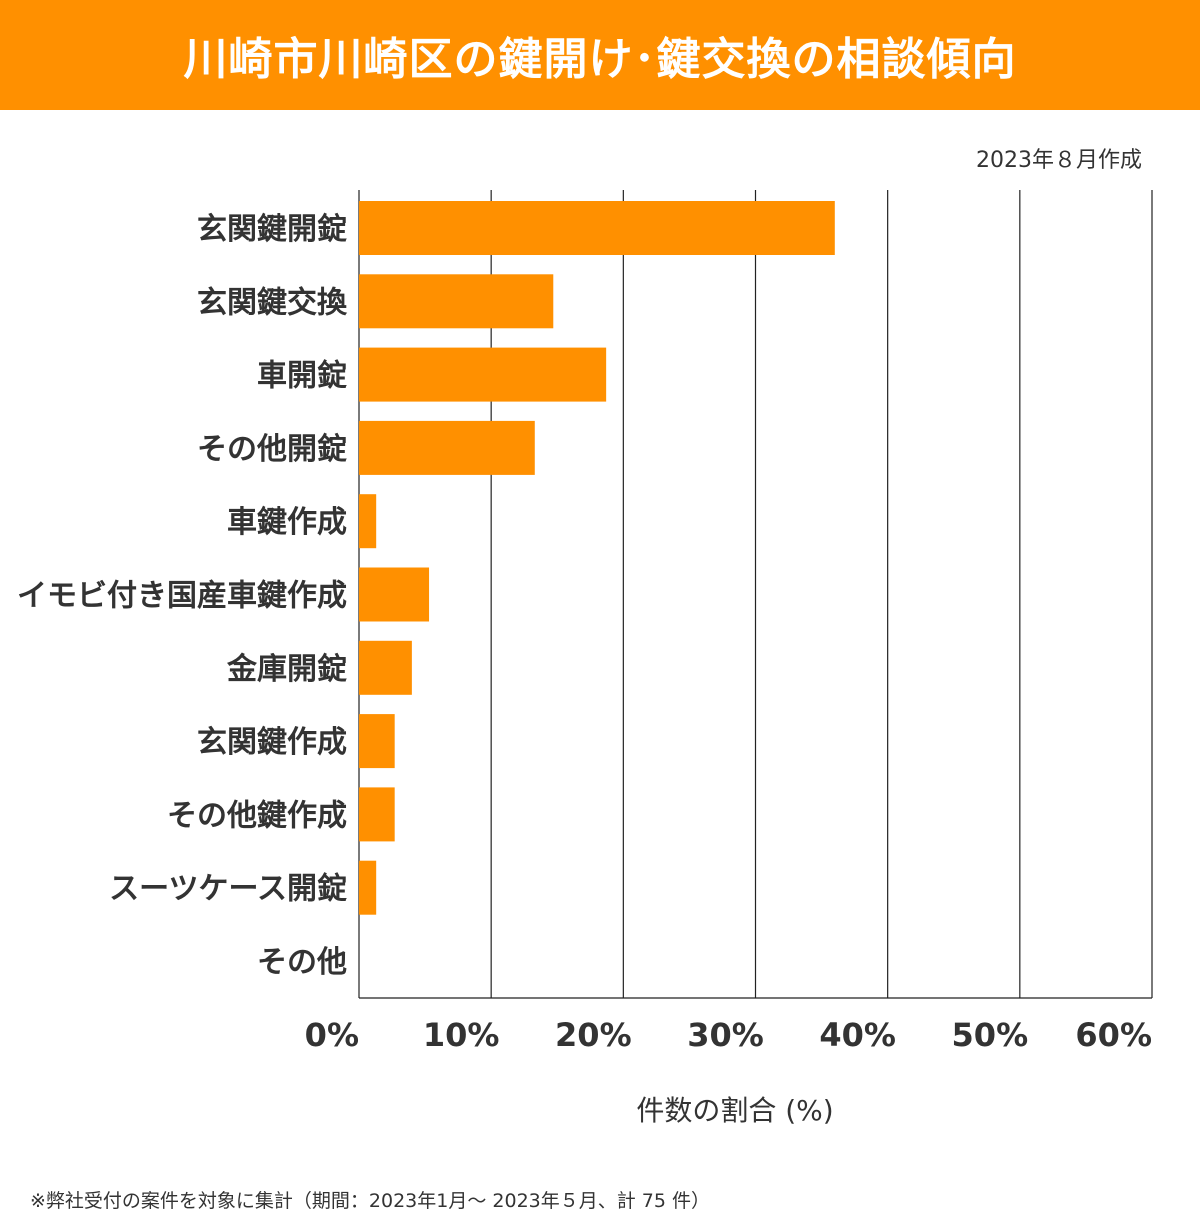  I want to click on category-label-8: その他鍵作成, so click(257, 815).